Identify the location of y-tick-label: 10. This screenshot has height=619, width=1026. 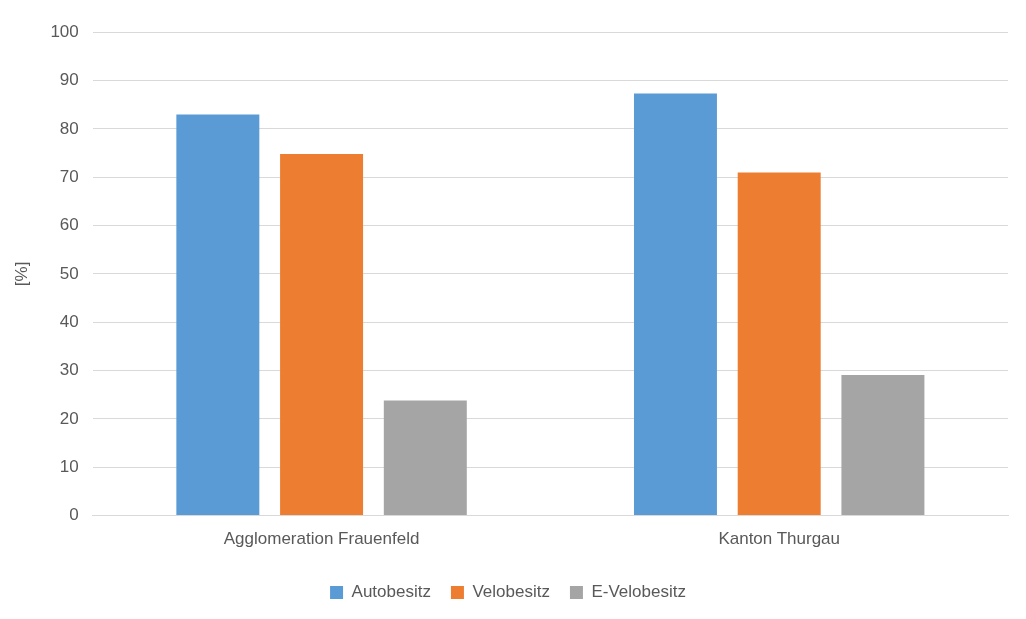
(69, 466).